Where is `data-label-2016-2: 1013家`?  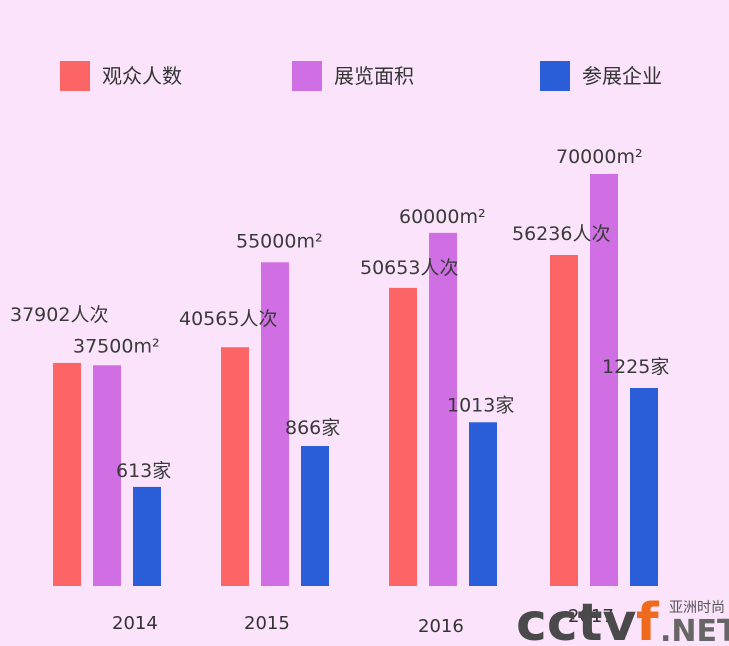
data-label-2016-2: 1013家 is located at coordinates (480, 405).